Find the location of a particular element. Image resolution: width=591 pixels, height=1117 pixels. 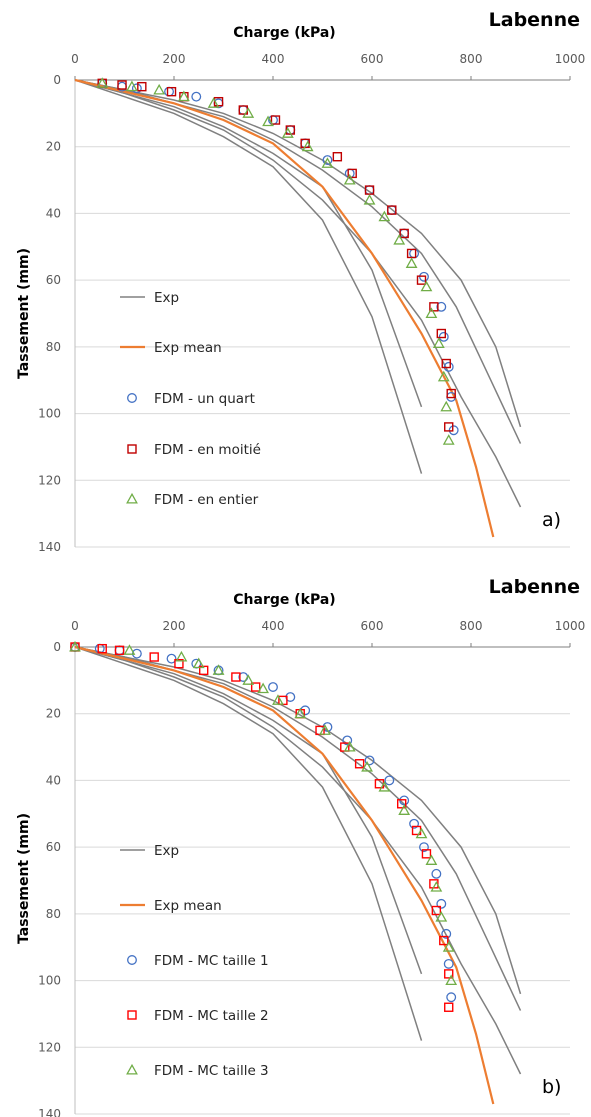

legend-label: FDM - MC taille 2 is located at coordinates (211, 1016).